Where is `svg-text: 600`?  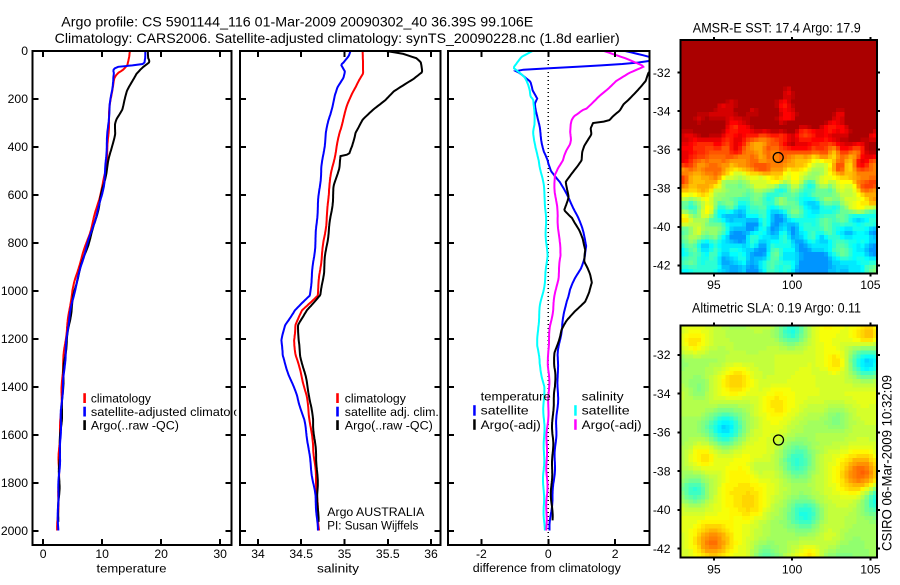 svg-text: 600 is located at coordinates (18, 195).